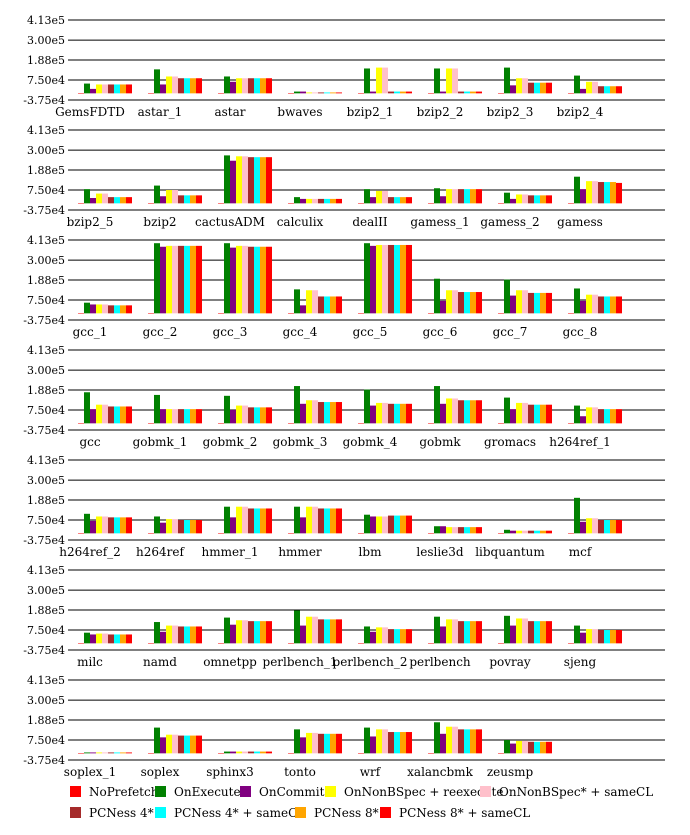 The height and width of the screenshot is (835, 690). I want to click on legend-label: NoPrefetch, so click(124, 792).